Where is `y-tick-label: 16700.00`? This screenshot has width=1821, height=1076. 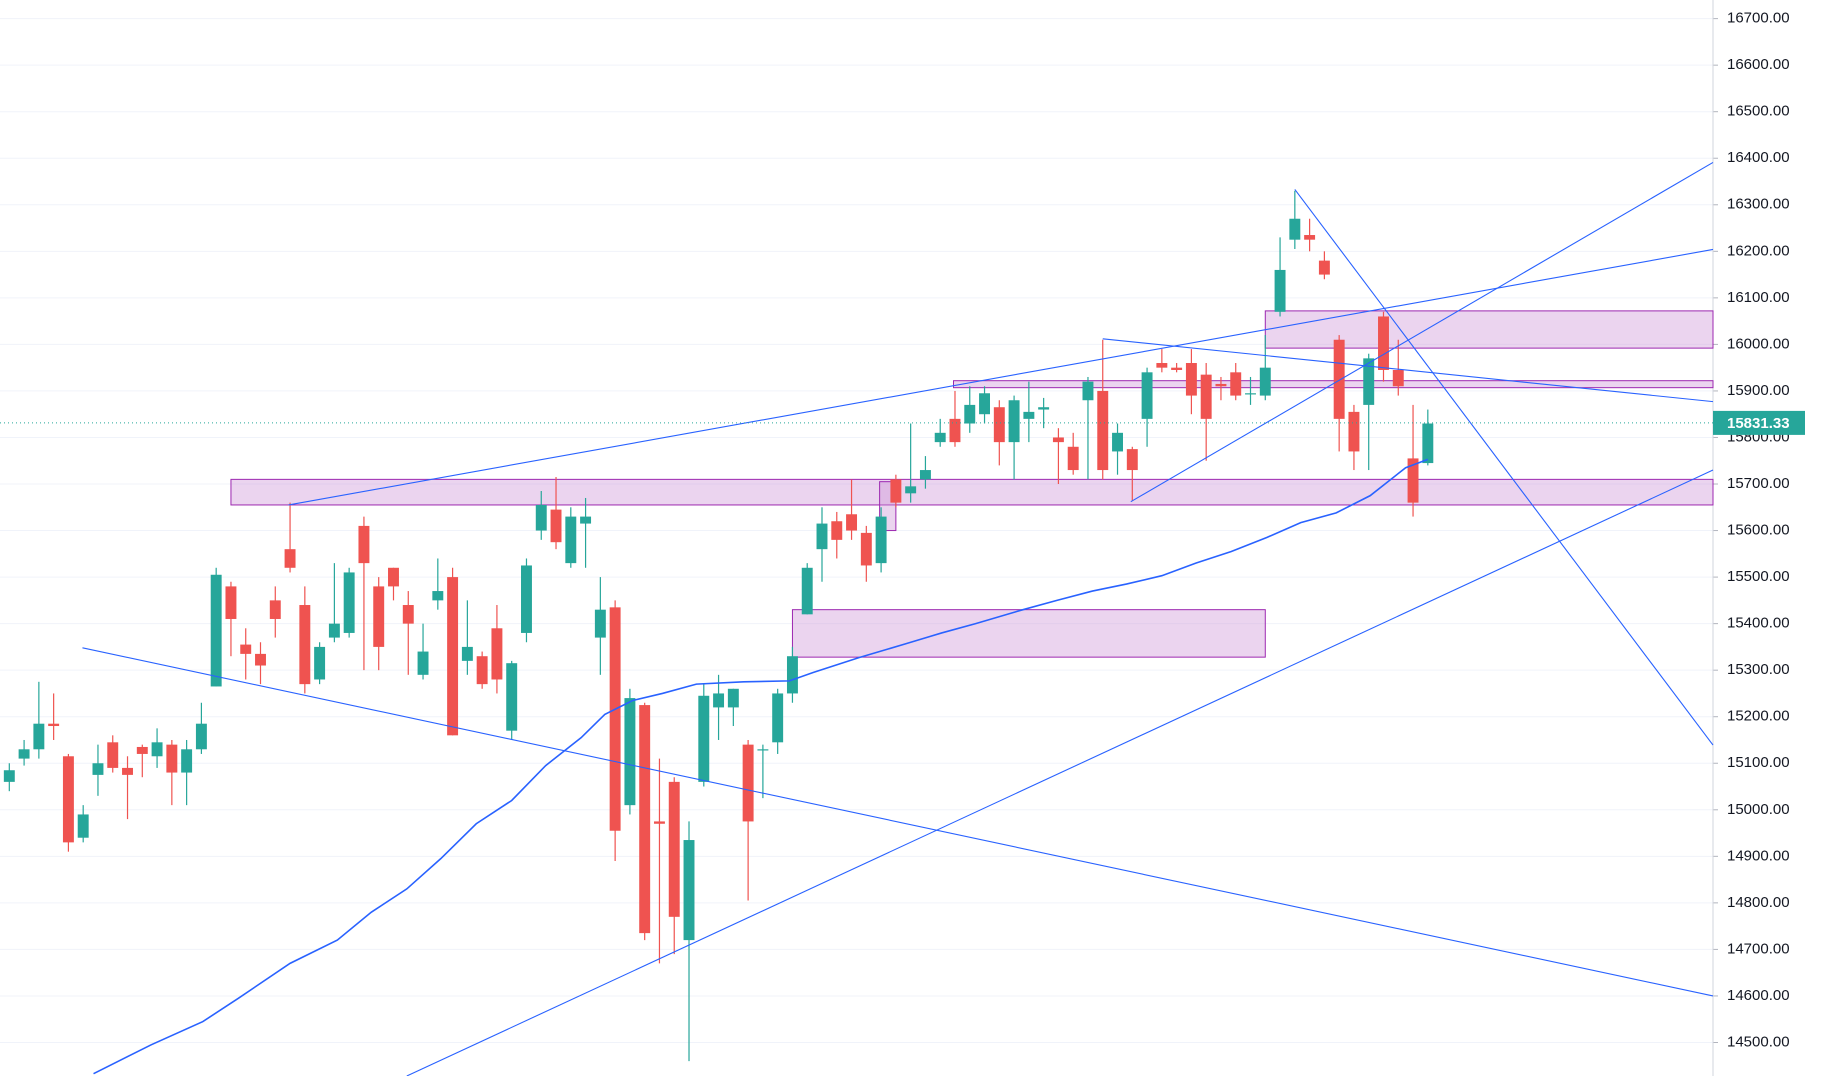
y-tick-label: 16700.00 is located at coordinates (1758, 18).